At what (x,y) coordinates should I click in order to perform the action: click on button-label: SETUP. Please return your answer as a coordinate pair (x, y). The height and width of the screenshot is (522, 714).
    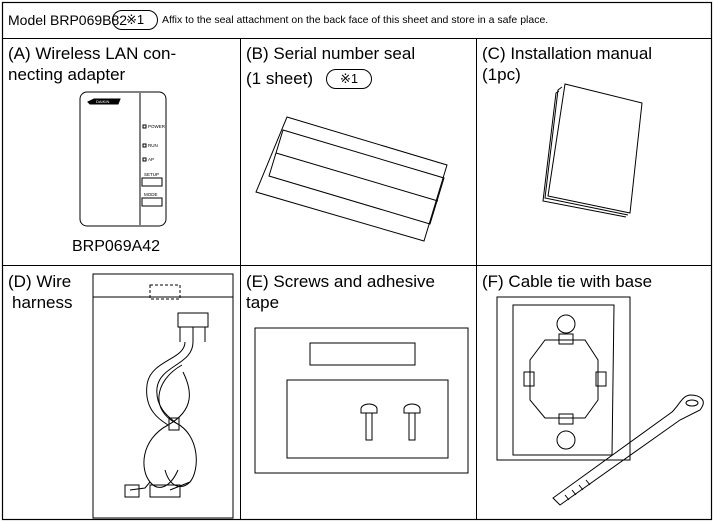
    Looking at the image, I should click on (151, 174).